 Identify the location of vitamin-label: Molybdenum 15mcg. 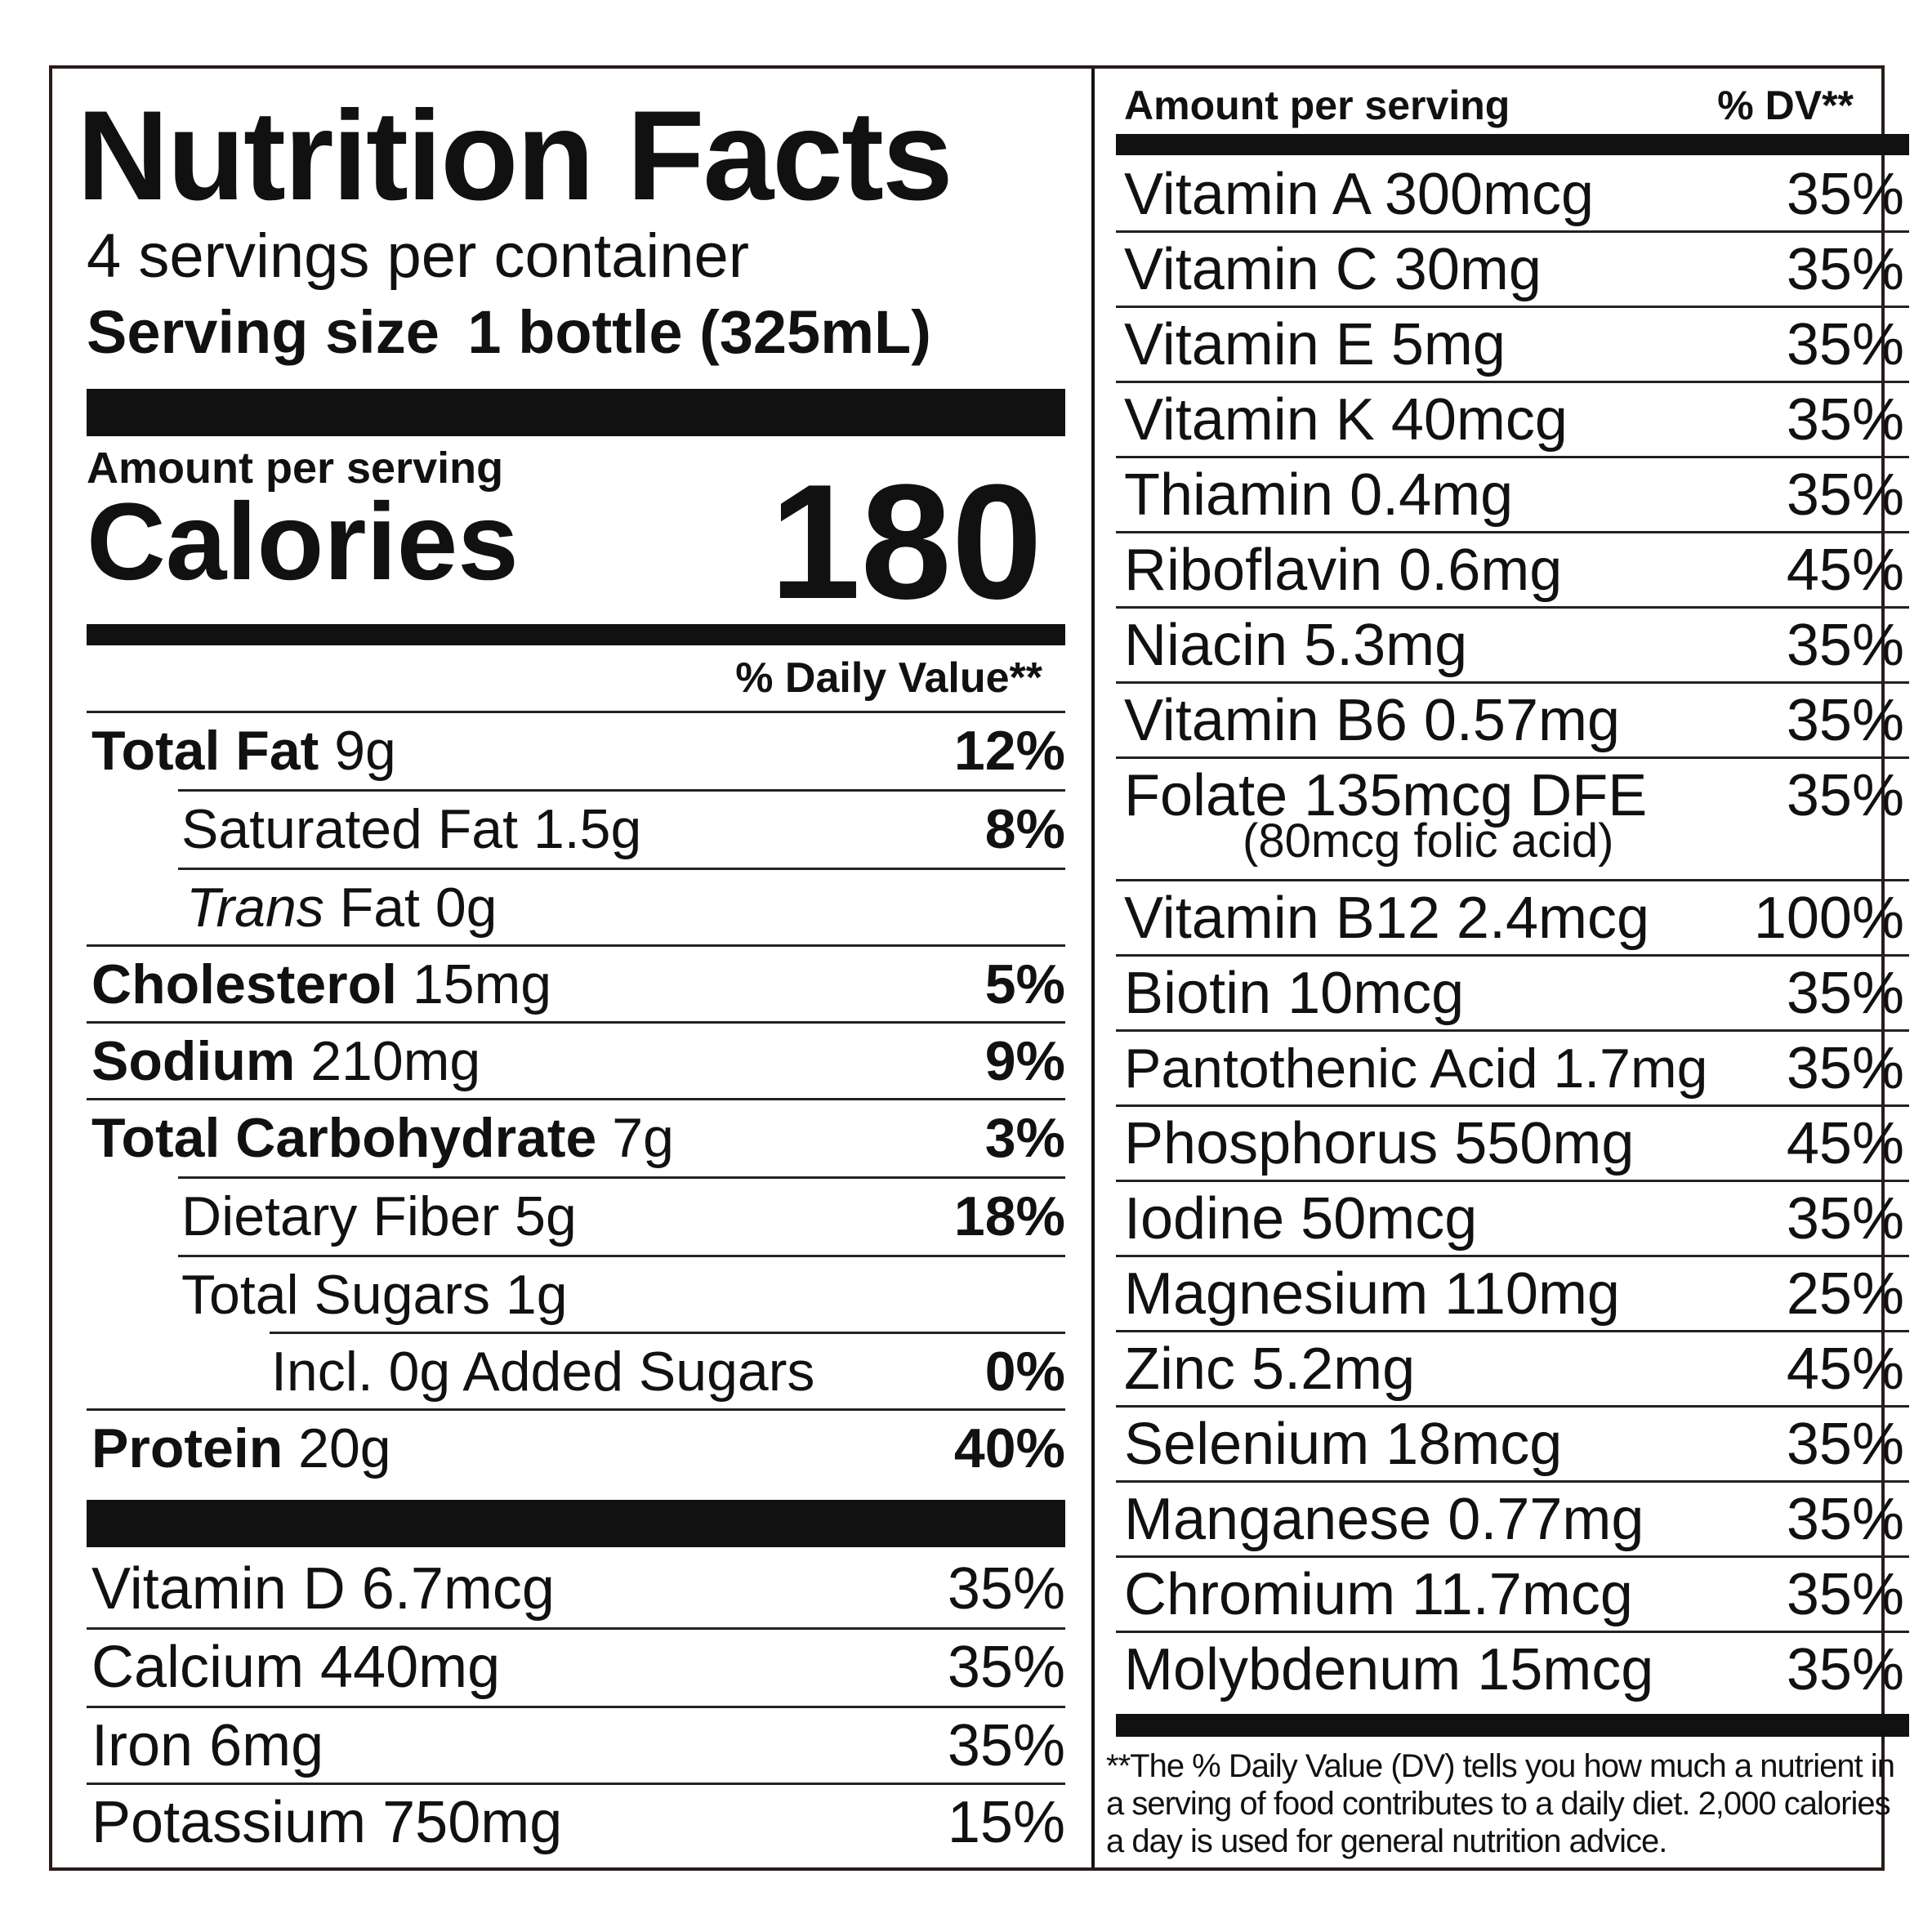
(1389, 1670).